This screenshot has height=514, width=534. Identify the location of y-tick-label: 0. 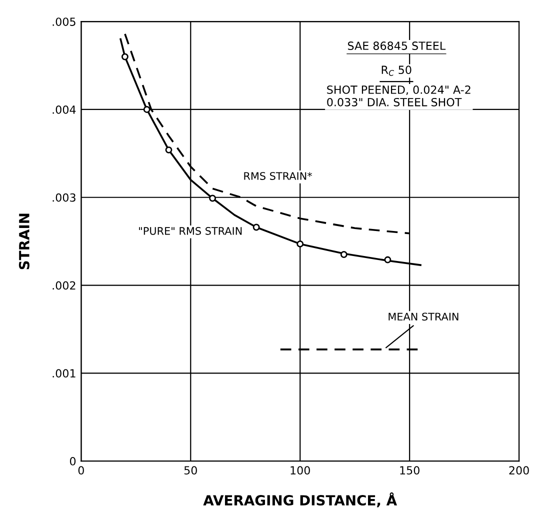
(73, 461).